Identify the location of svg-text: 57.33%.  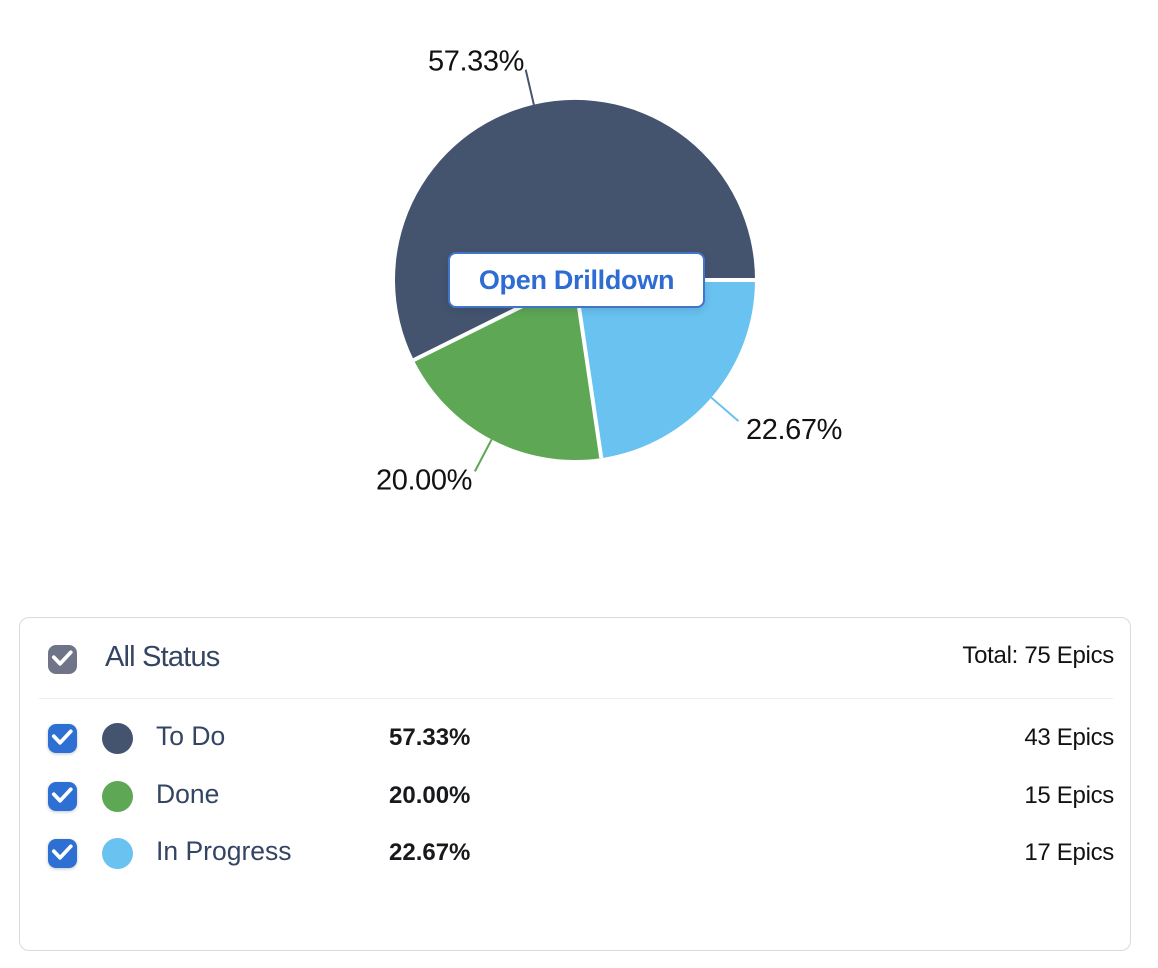
(476, 62).